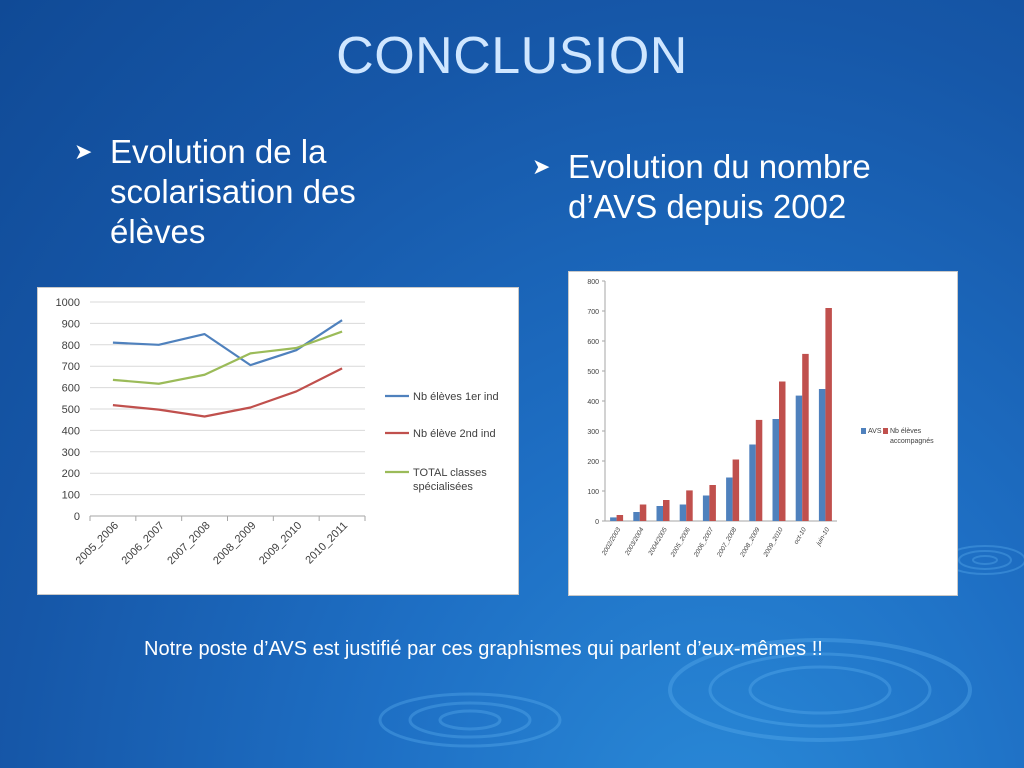 The width and height of the screenshot is (1024, 768). Describe the element at coordinates (611, 541) in the screenshot. I see `x-tick-label: 2002/2003` at that location.